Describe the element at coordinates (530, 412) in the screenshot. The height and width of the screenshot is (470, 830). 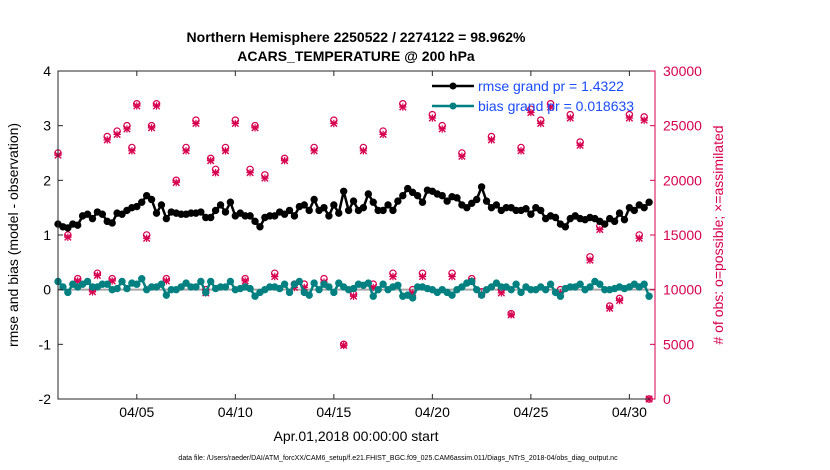
I see `x-tick-label: 04/25` at that location.